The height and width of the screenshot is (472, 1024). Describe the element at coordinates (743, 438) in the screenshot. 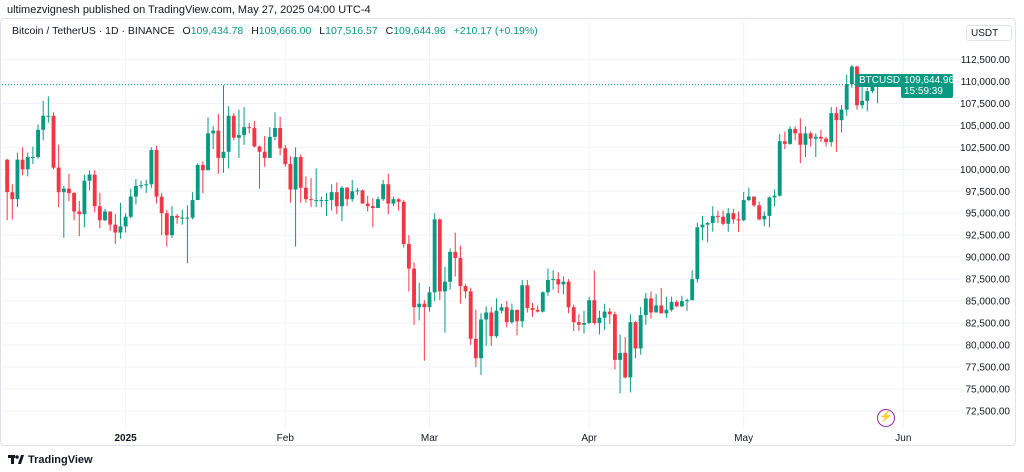

I see `time-tick-label: May` at that location.